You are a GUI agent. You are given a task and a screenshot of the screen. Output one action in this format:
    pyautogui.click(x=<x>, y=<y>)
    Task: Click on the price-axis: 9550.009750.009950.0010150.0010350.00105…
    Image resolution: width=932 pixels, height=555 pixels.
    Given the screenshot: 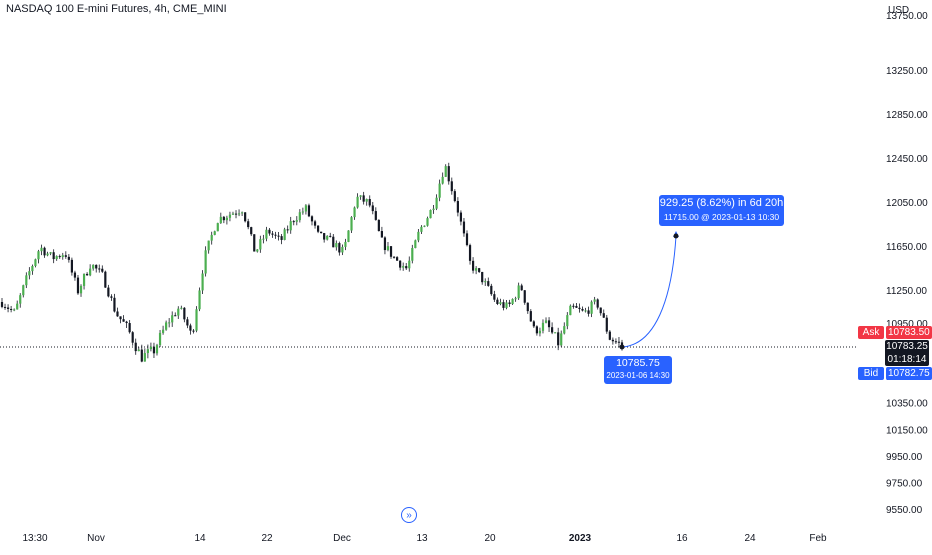 What is the action you would take?
    pyautogui.click(x=907, y=263)
    